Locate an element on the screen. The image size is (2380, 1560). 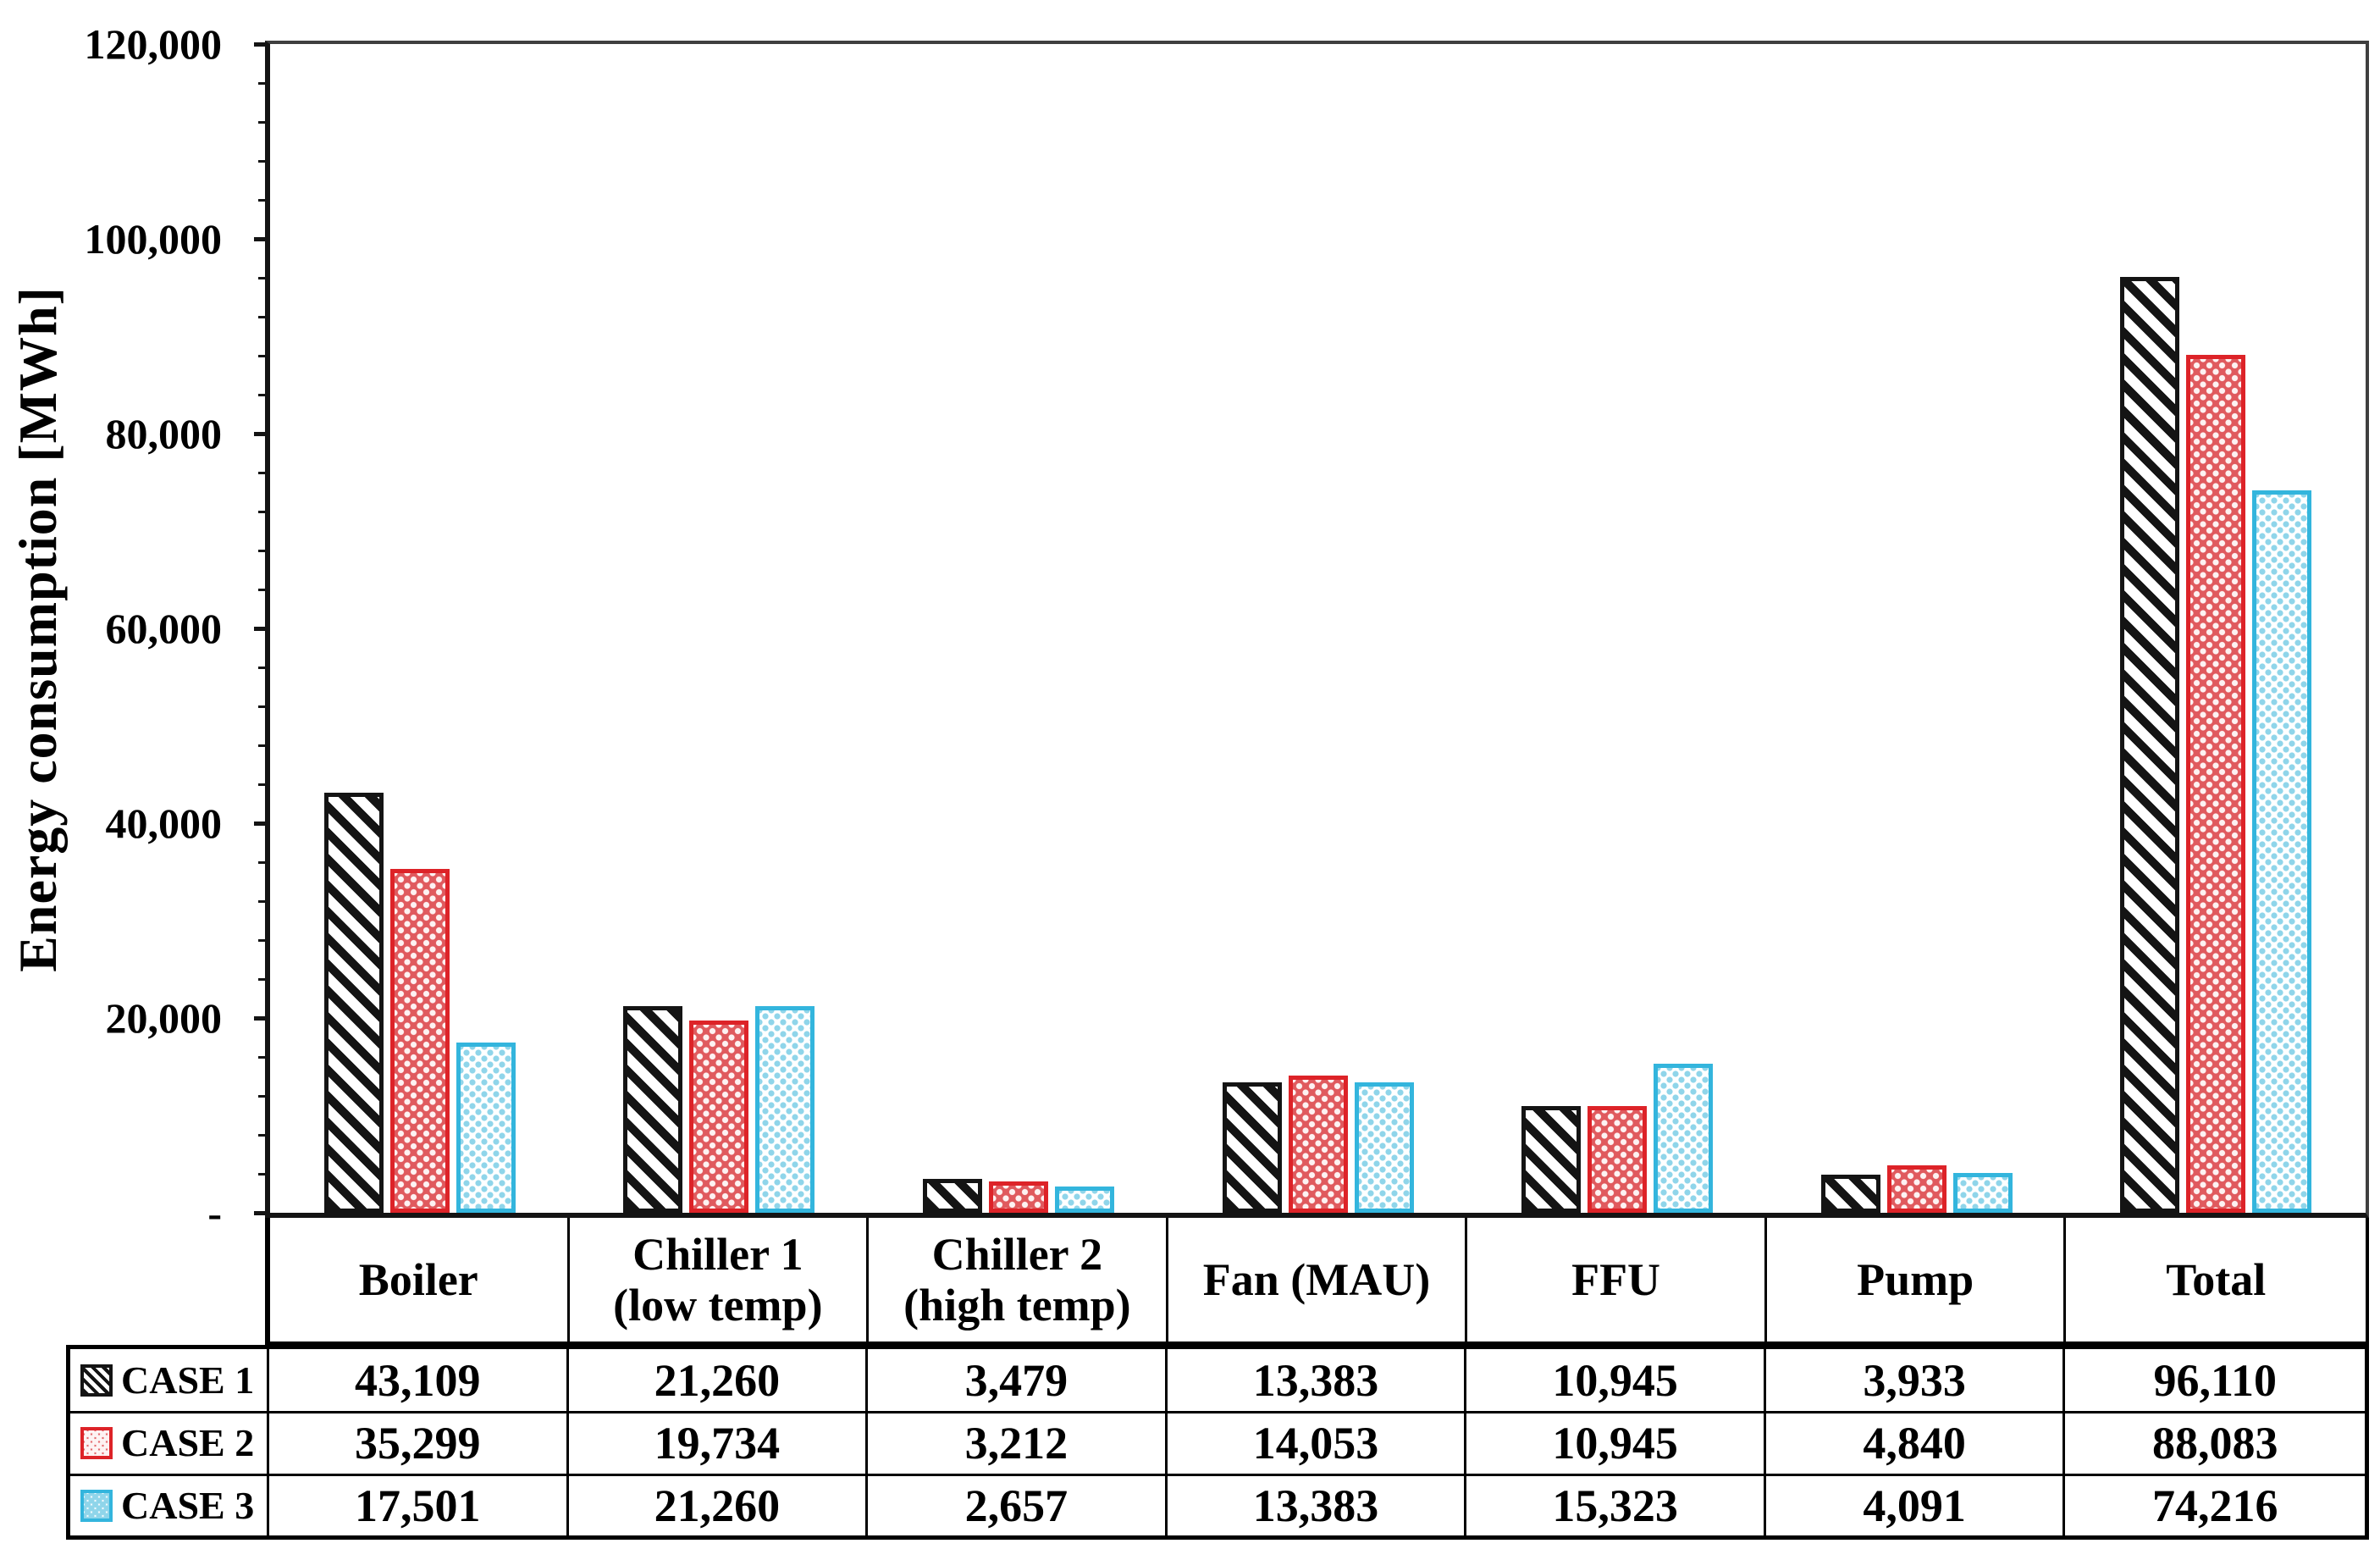
column-header-line: FFU is located at coordinates (1616, 1279).